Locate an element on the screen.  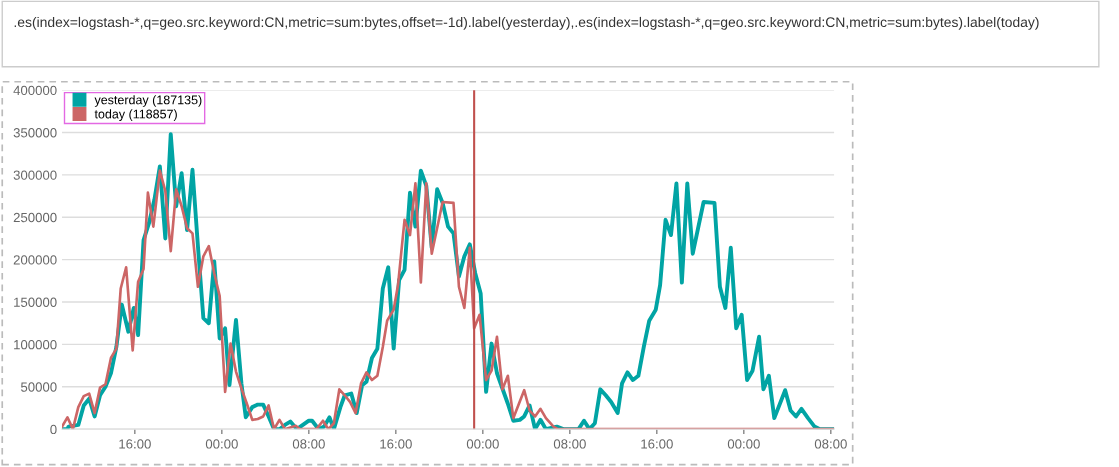
legend-label: yesterday (187135) is located at coordinates (148, 101).